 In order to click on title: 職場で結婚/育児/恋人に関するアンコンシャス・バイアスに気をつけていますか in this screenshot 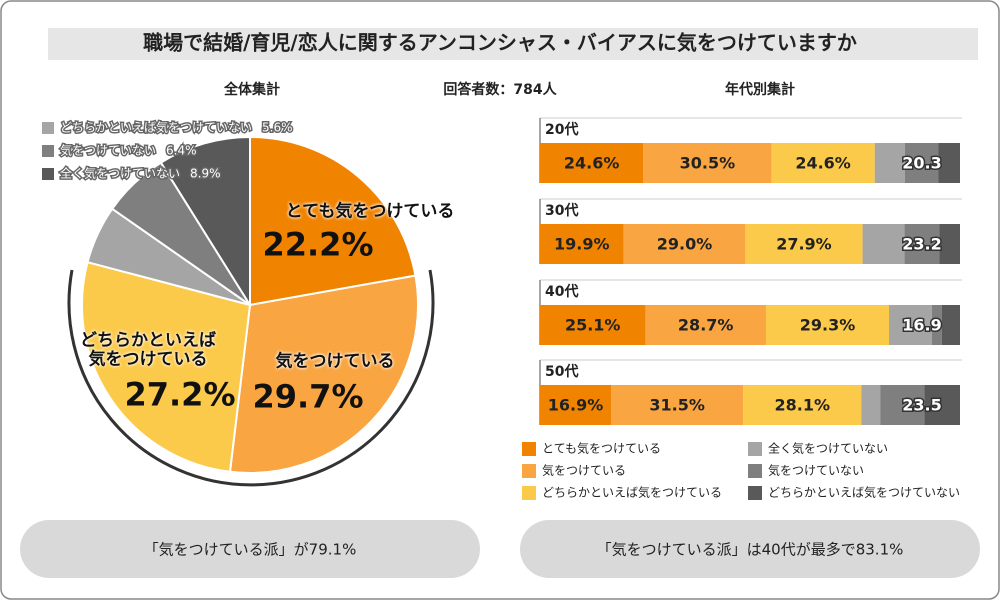, I will do `click(500, 43)`.